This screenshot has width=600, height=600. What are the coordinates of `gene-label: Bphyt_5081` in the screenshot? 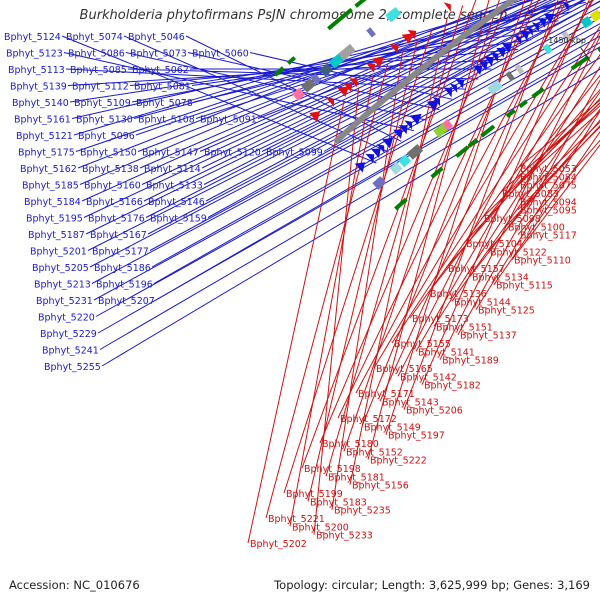 It's located at (162, 87).